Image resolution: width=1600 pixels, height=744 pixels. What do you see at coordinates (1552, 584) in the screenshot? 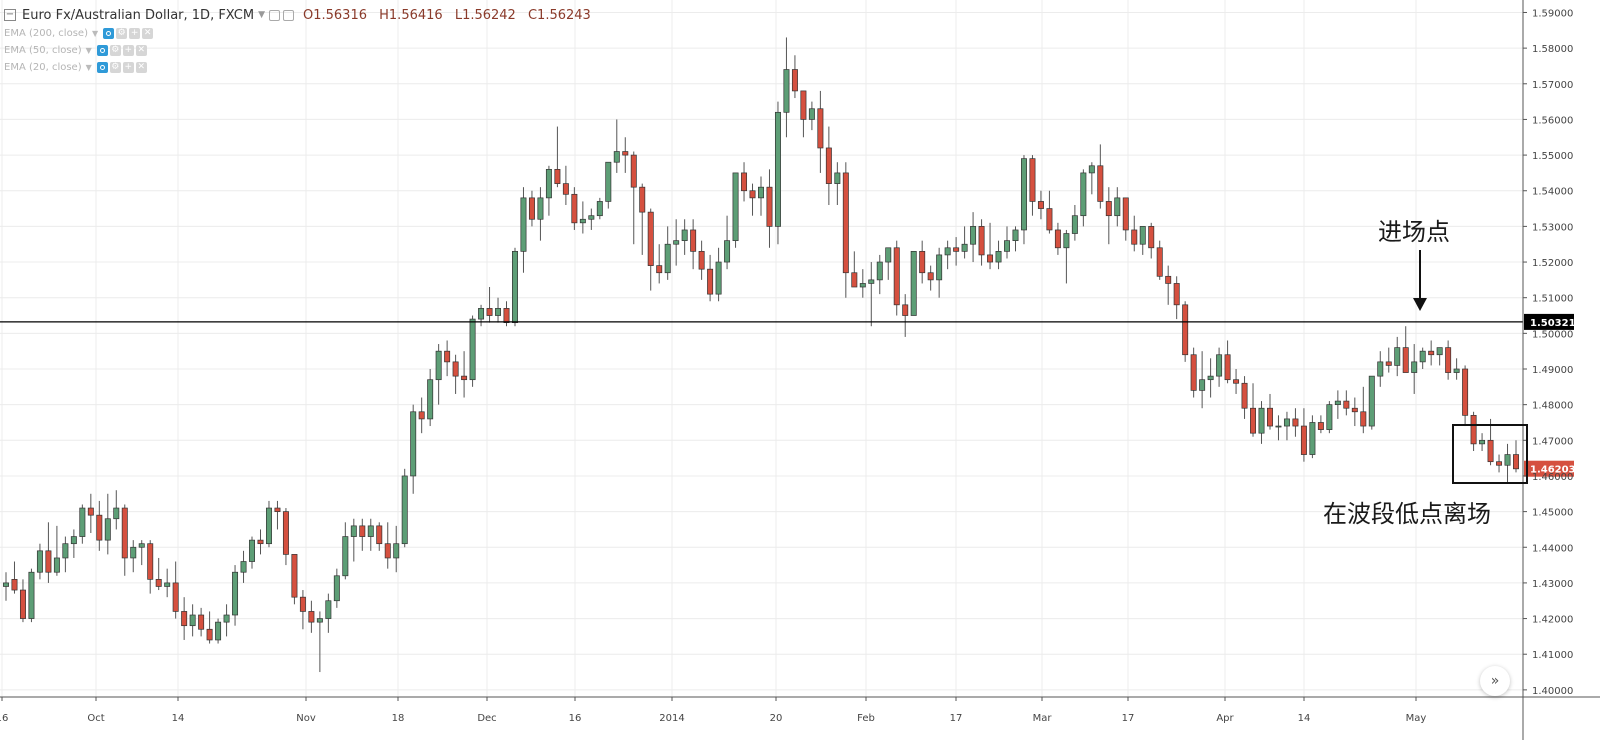
I see `y-tick-label: 1.43000` at bounding box center [1552, 584].